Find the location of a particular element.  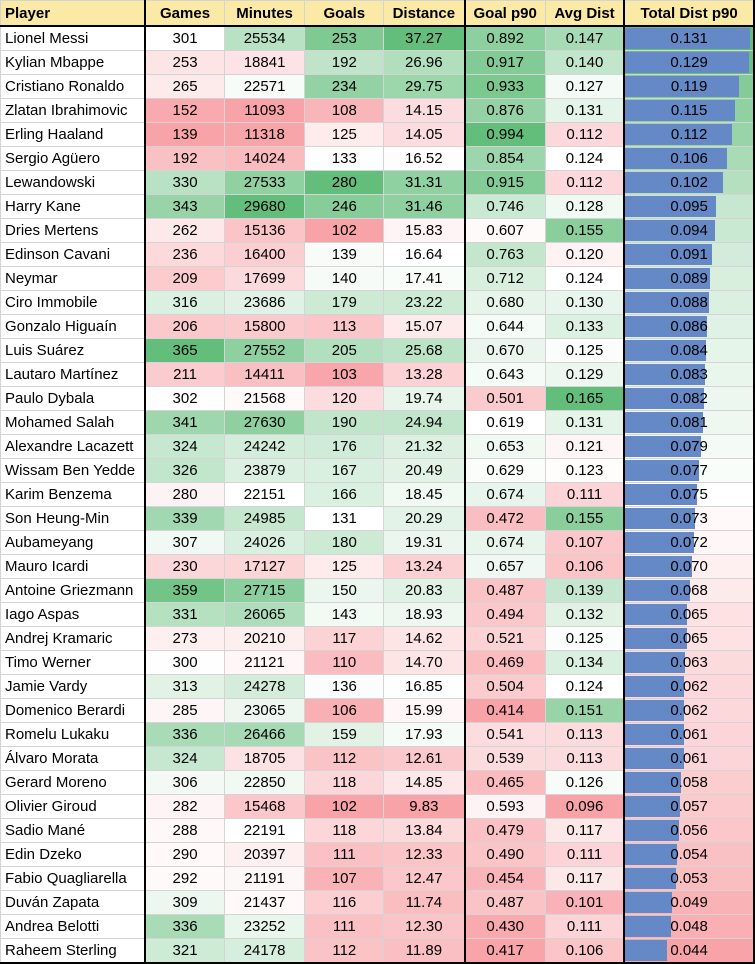

goals-cell: 192 is located at coordinates (344, 62).